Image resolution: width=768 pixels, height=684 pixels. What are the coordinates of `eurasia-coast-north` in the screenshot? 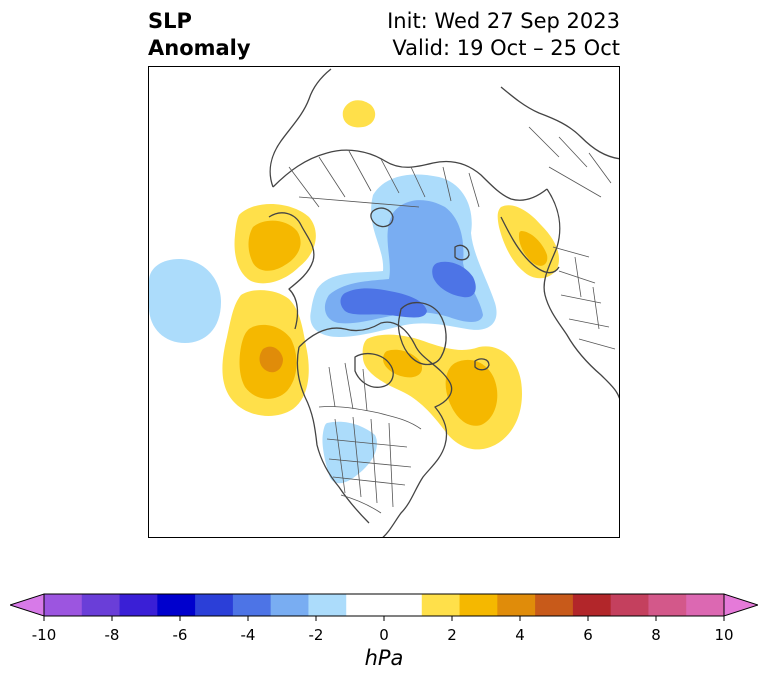 It's located at (410, 175).